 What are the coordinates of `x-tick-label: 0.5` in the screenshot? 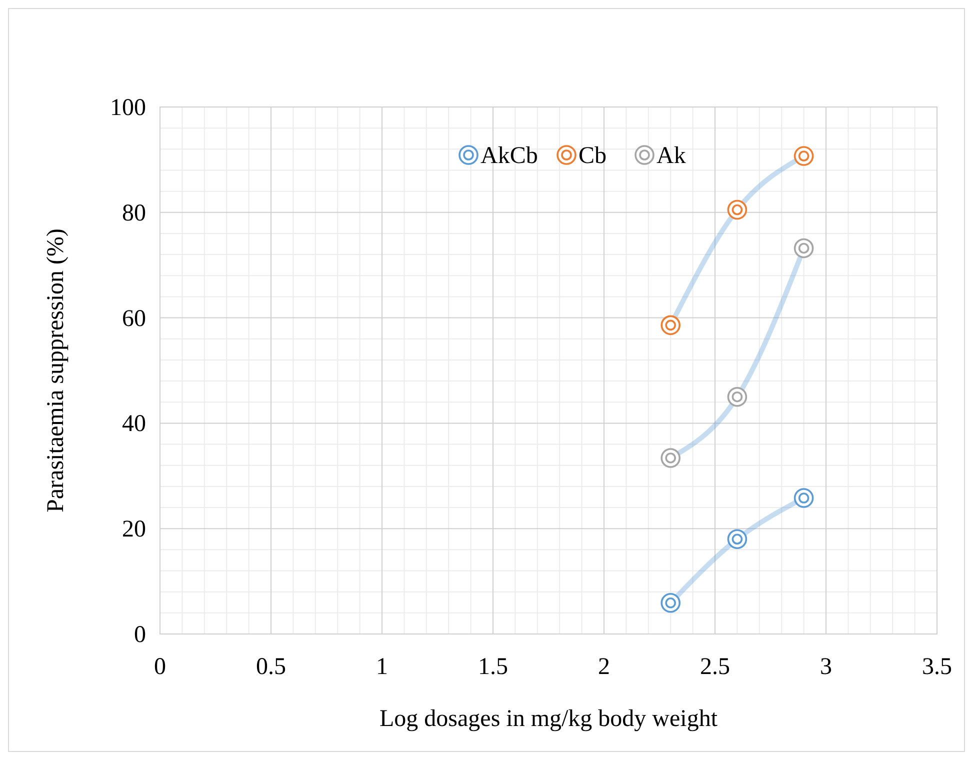 It's located at (271, 667).